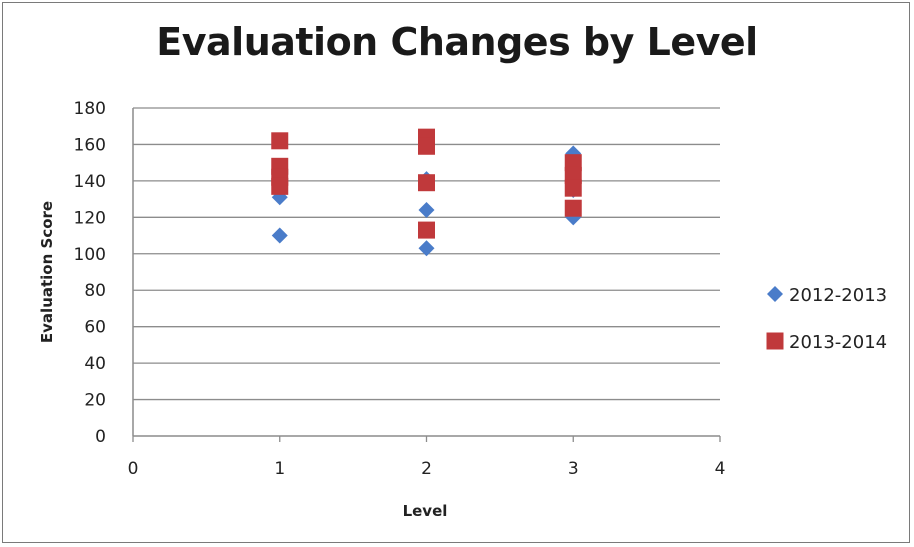  Describe the element at coordinates (95, 291) in the screenshot. I see `y-tick-label: 80` at that location.